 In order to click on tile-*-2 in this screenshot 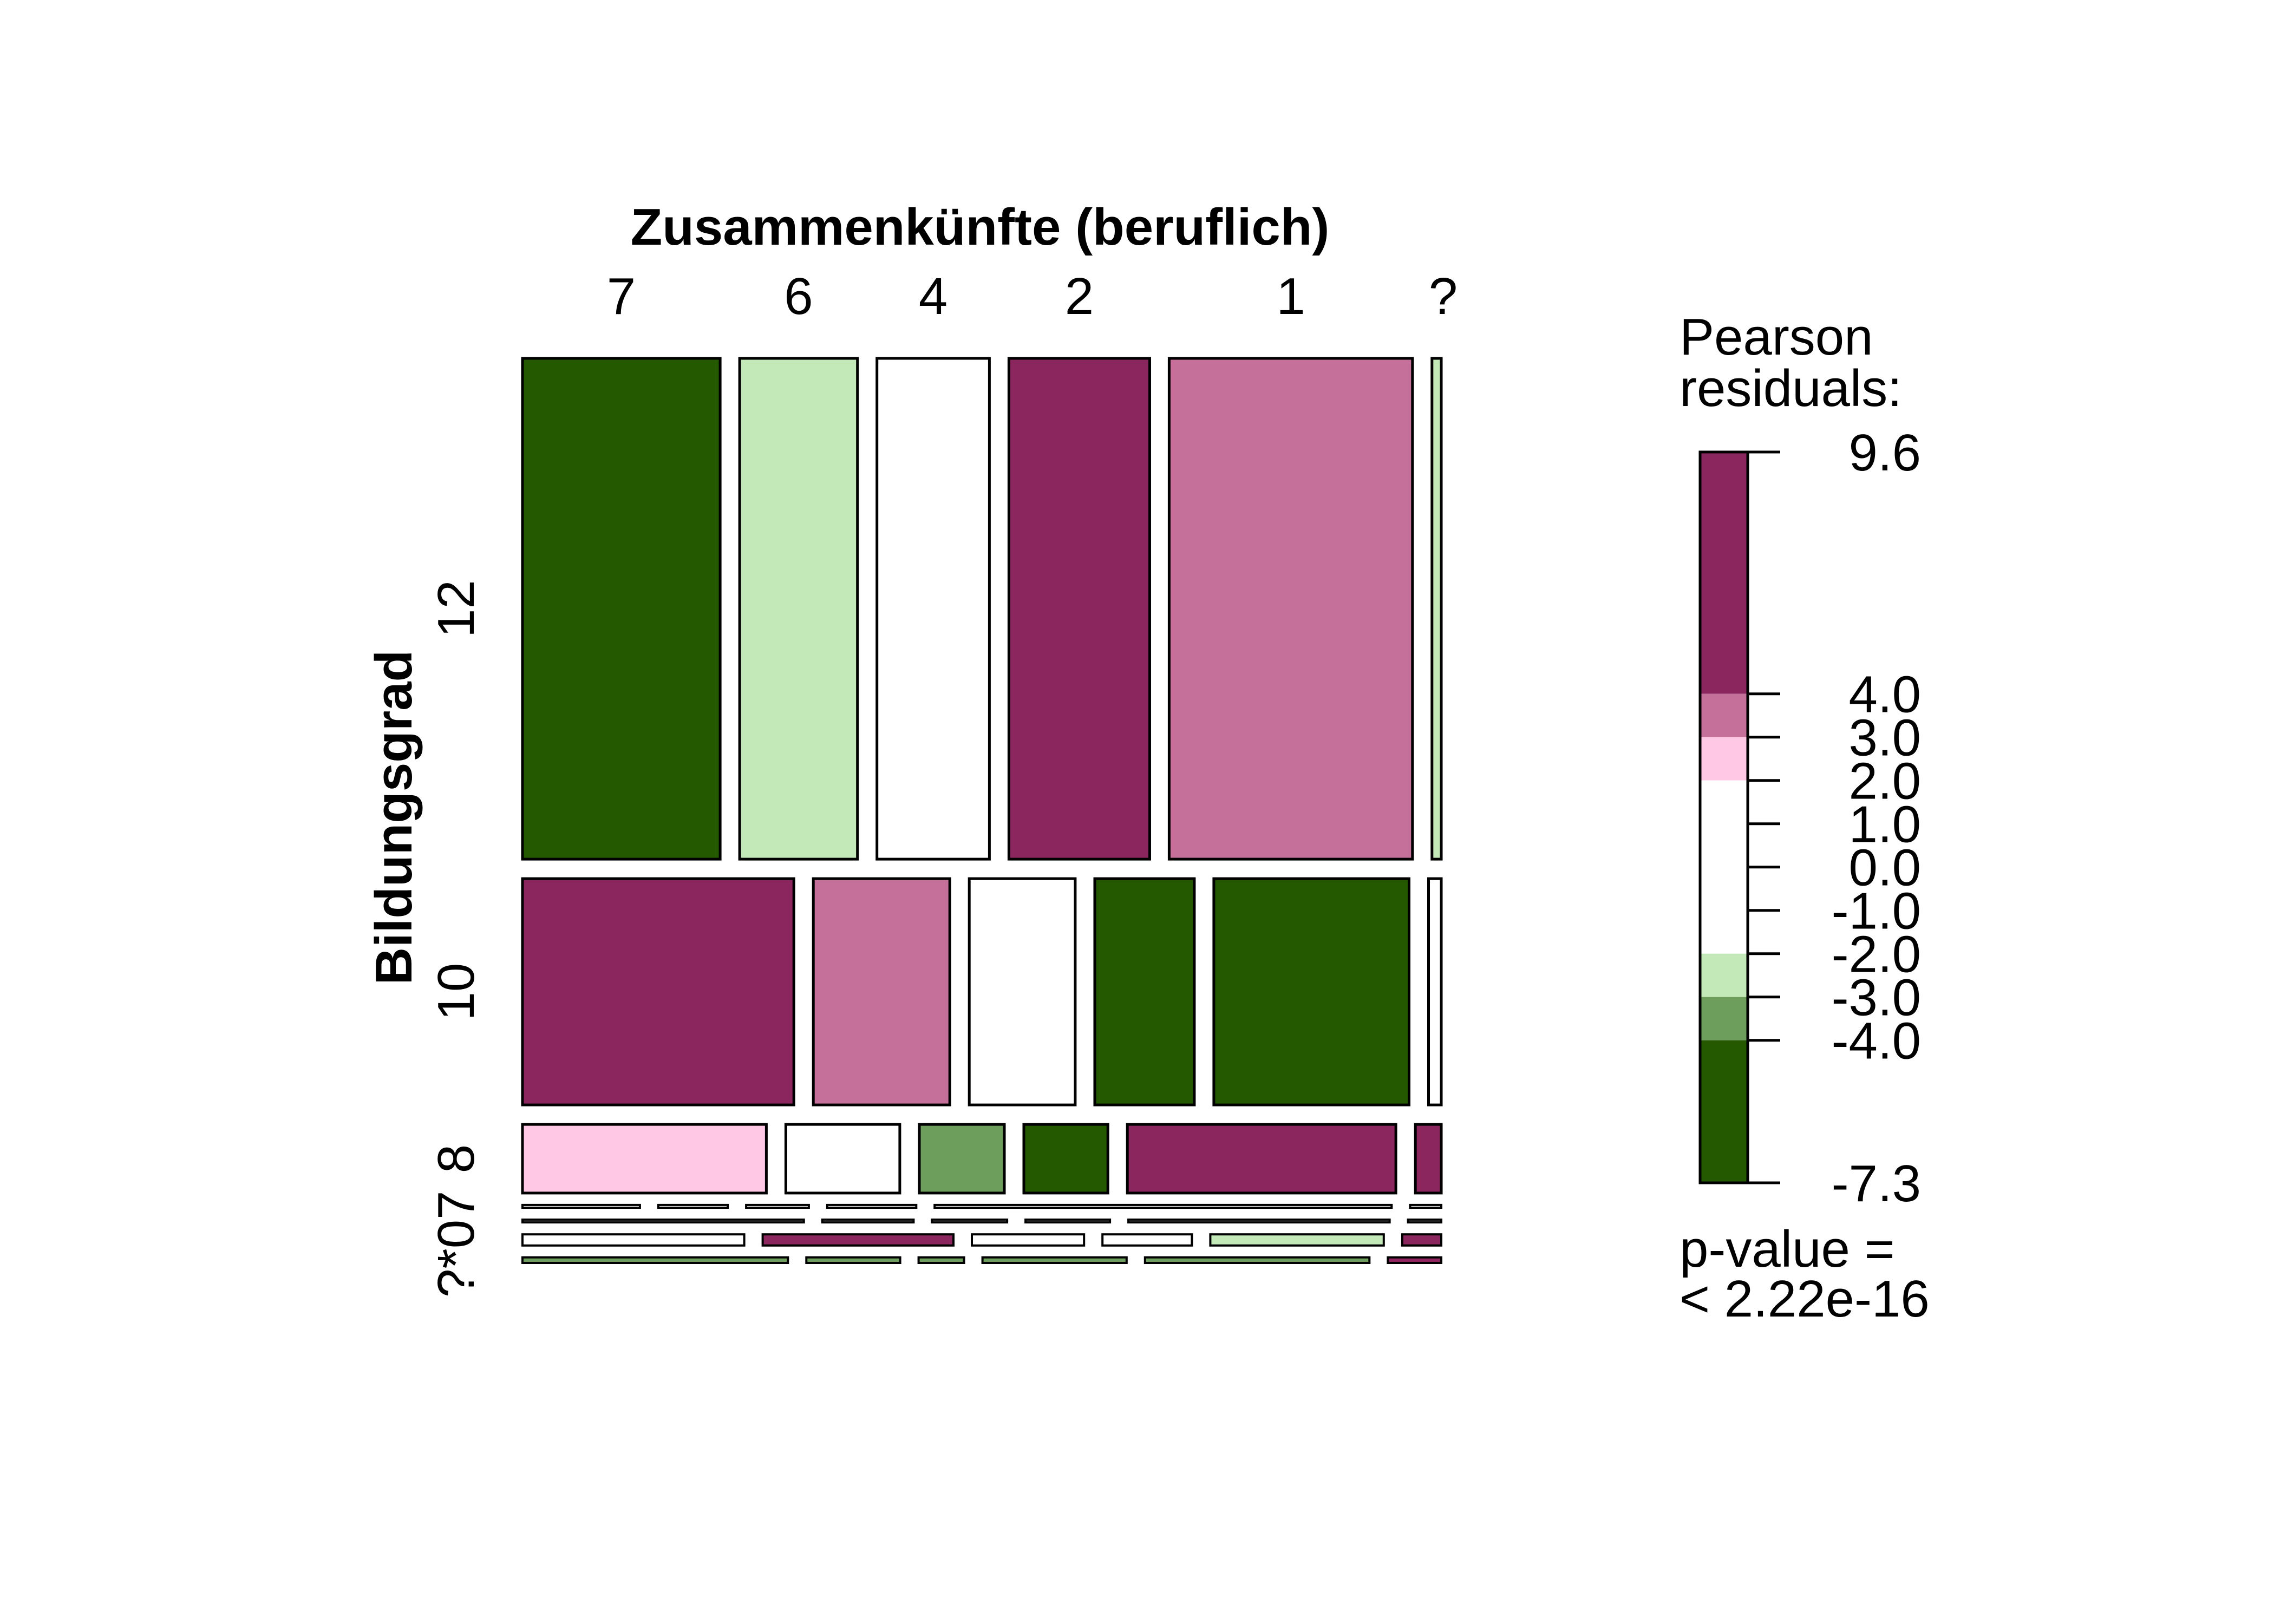, I will do `click(1068, 1222)`.